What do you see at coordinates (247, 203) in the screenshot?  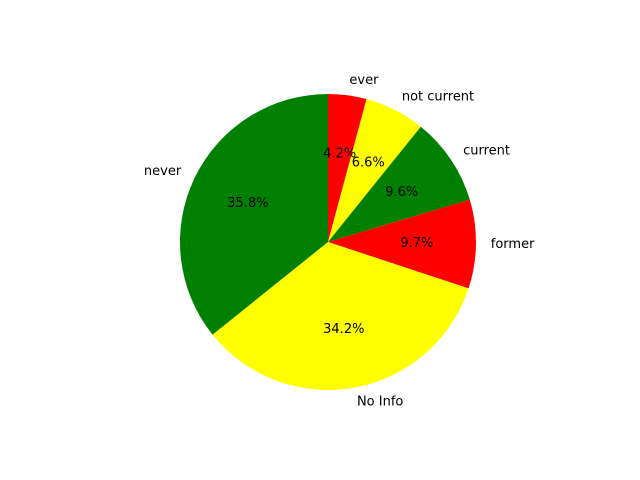 I see `slice-pct-never: 35.8%` at bounding box center [247, 203].